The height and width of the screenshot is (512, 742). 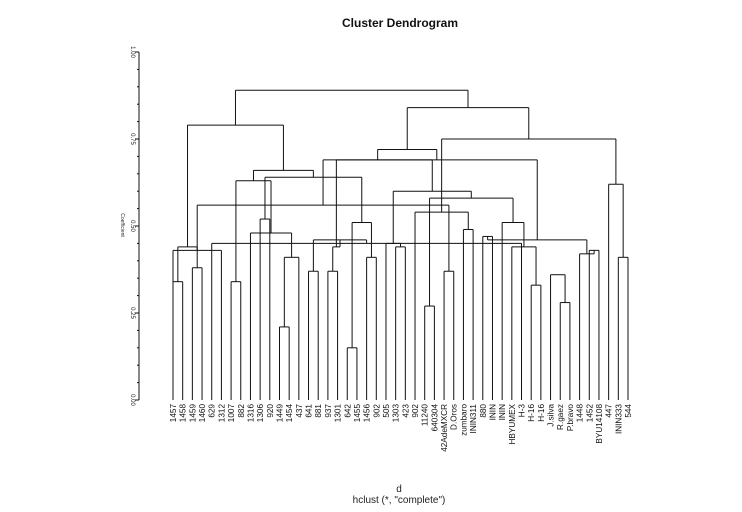 What do you see at coordinates (399, 489) in the screenshot?
I see `x-axis-label: d` at bounding box center [399, 489].